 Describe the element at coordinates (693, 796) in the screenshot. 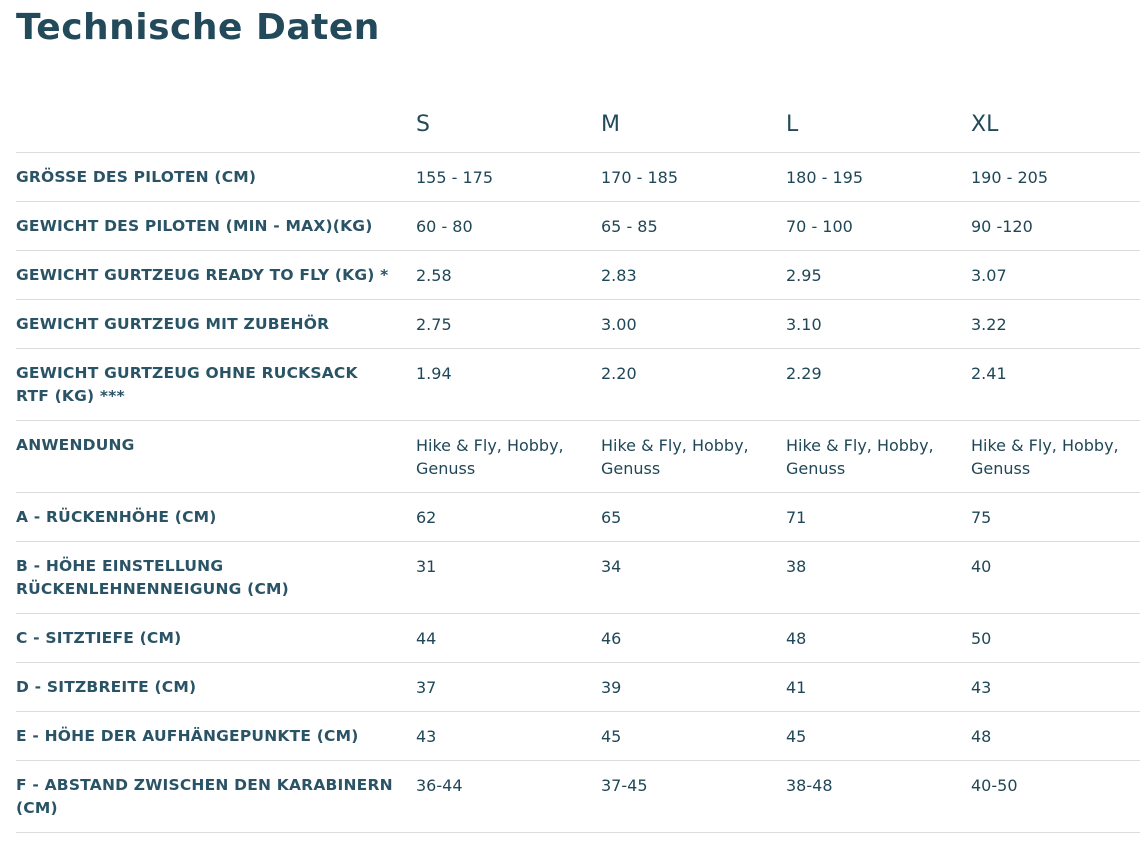

I see `cell-value: 37-45` at that location.